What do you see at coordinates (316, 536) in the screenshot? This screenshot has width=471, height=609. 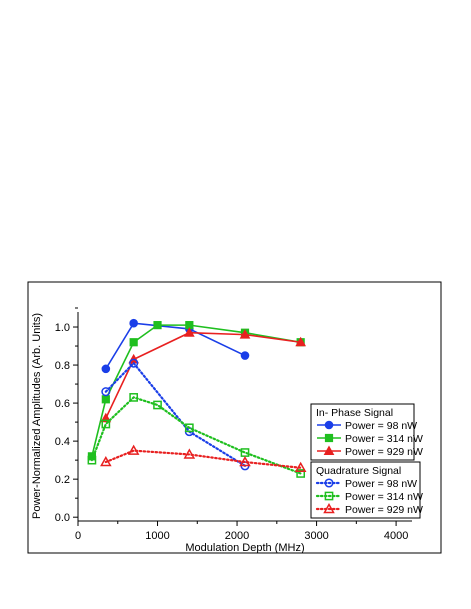 I see `x-tick-label: 3000` at bounding box center [316, 536].